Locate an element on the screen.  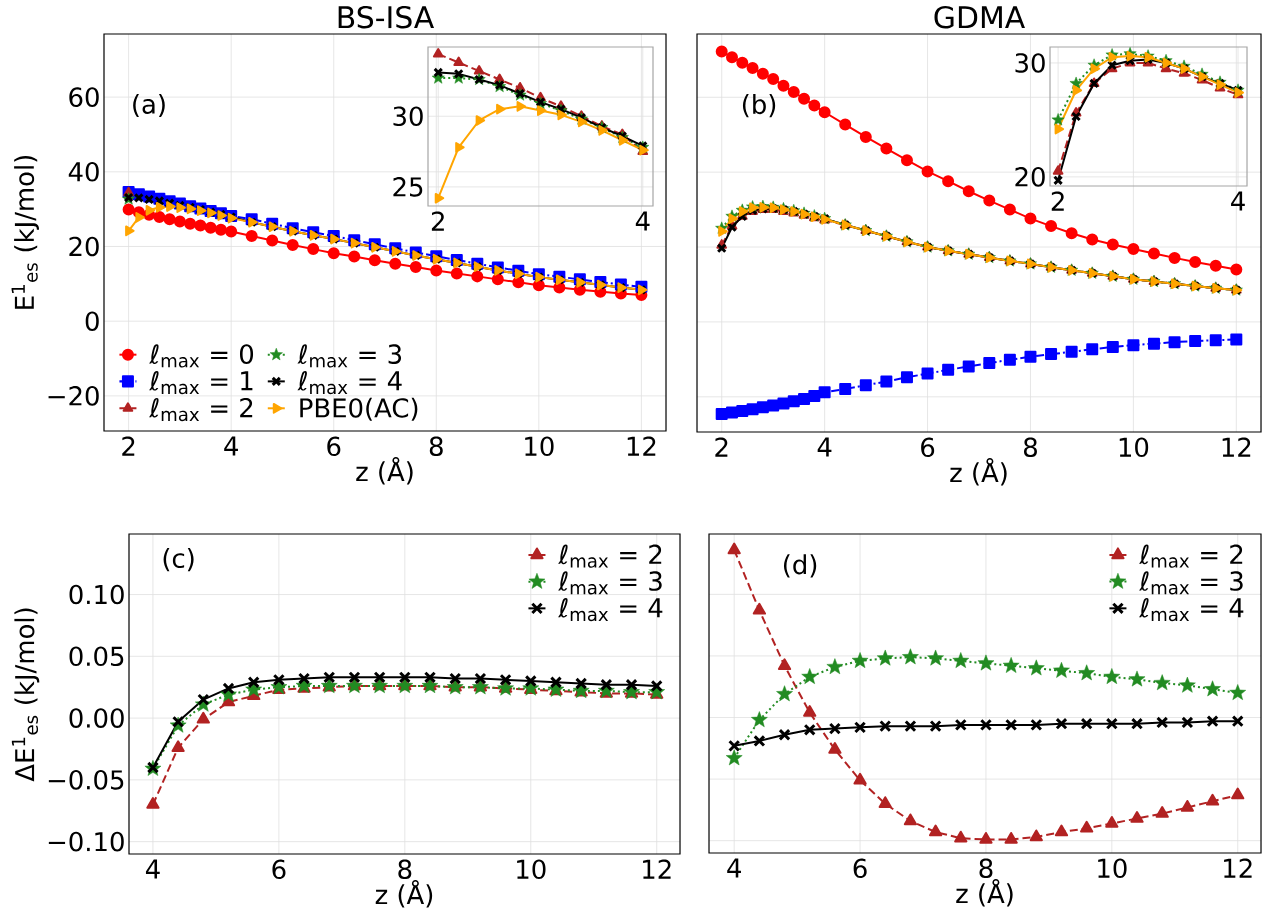
y-tick-label: 0.10 is located at coordinates (96, 594).